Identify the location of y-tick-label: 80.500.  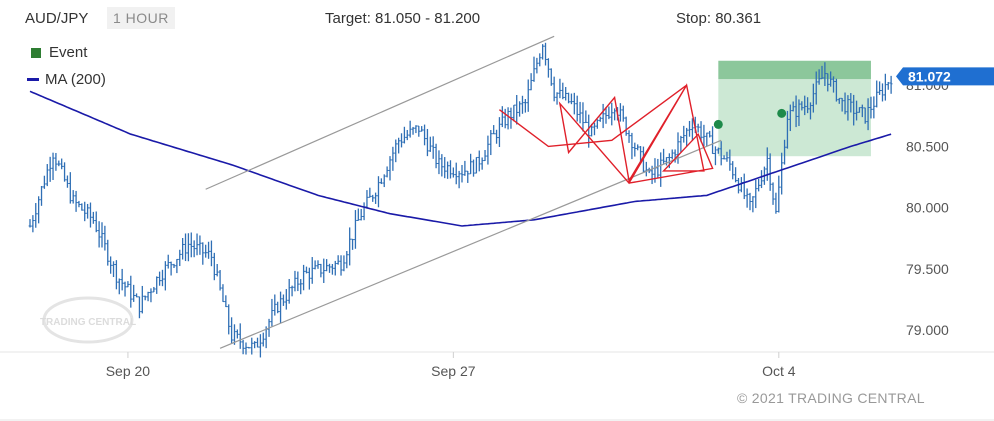
(927, 146).